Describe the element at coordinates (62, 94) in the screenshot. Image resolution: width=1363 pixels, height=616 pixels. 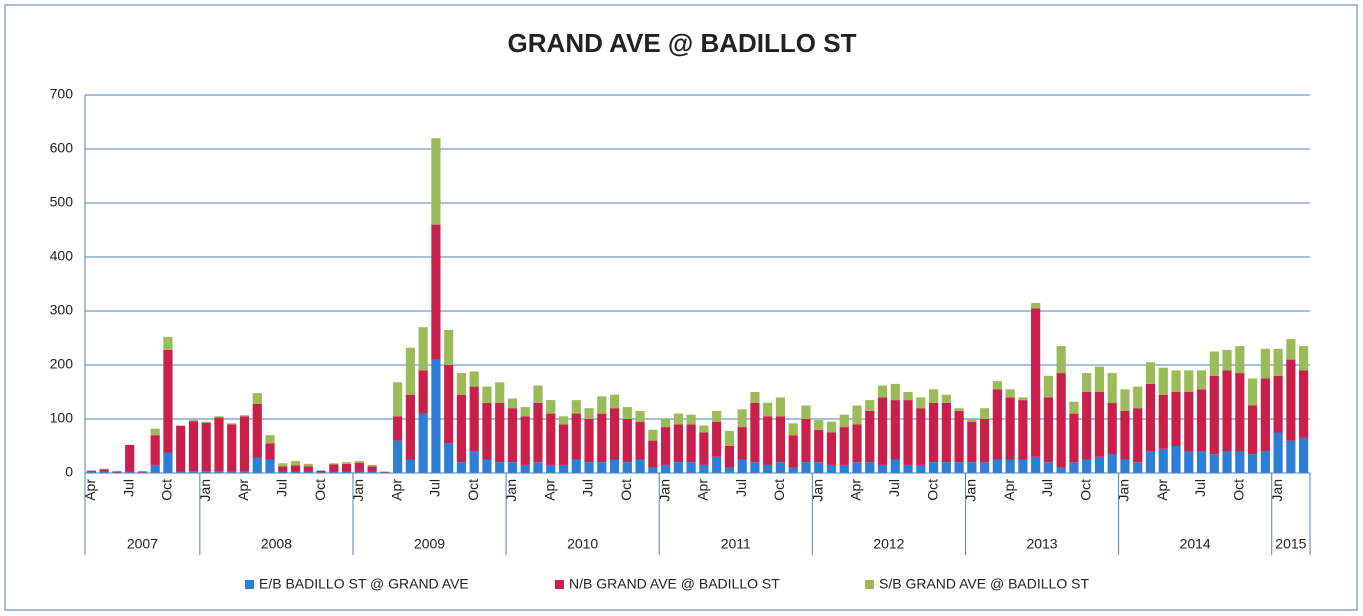
I see `y-tick-label: 700` at that location.